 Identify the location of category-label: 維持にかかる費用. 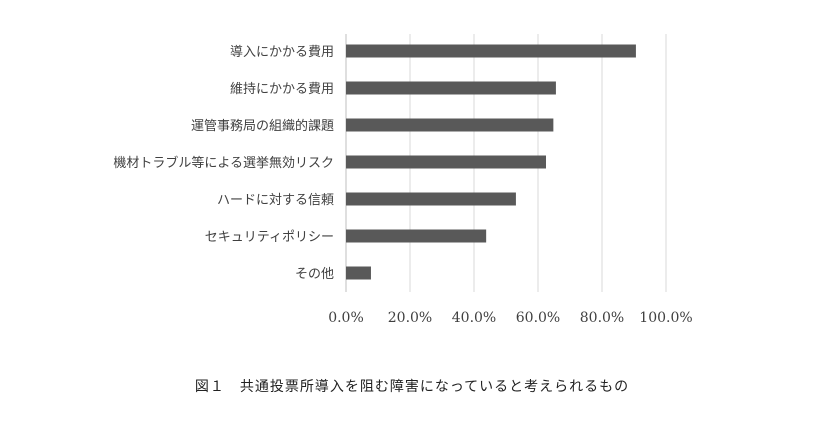
(282, 89).